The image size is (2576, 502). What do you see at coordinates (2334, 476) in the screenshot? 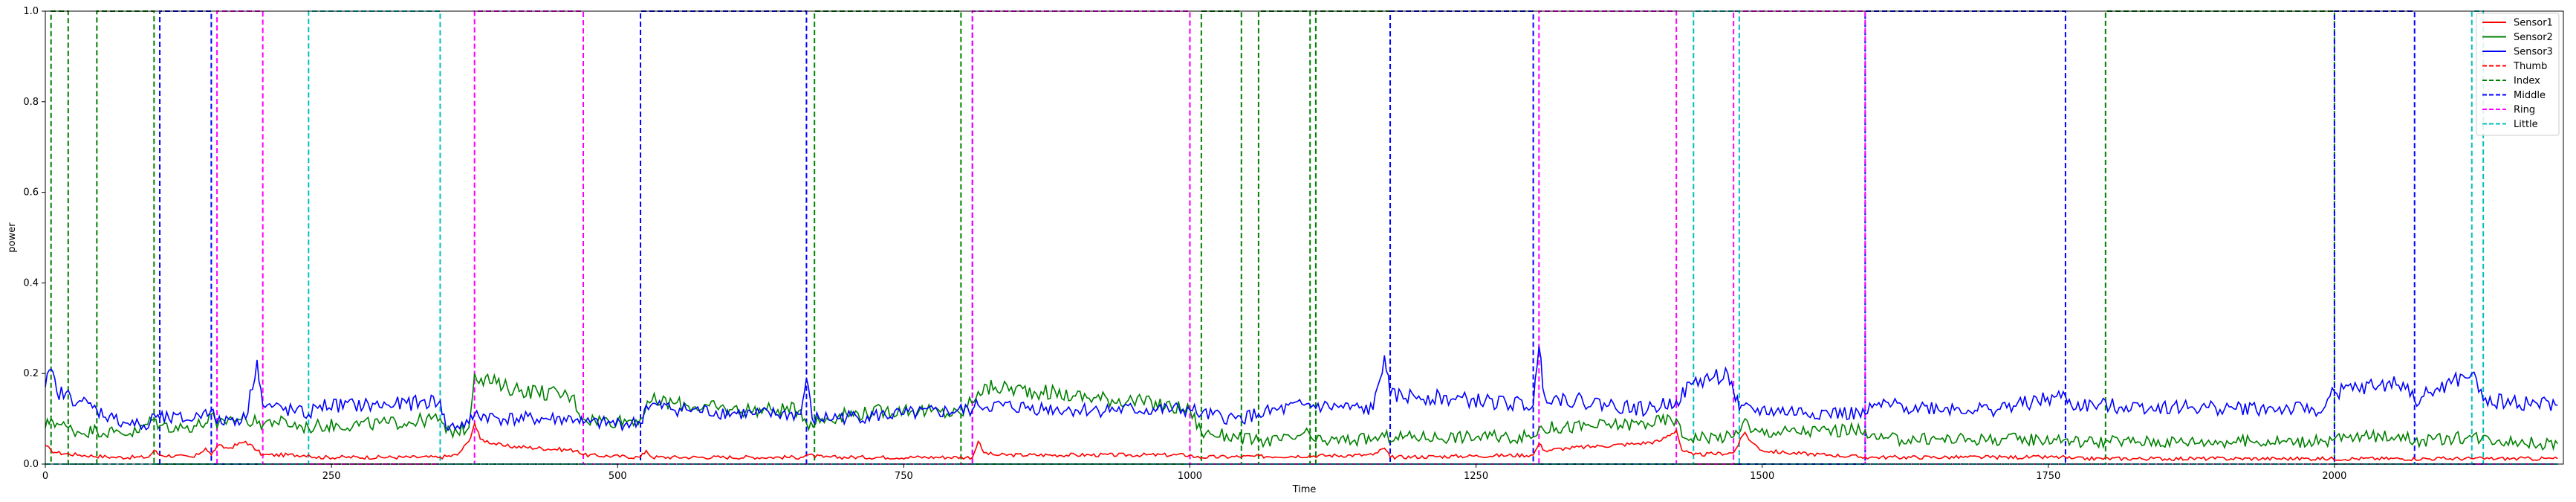
I see `x-tick-label: 2000` at bounding box center [2334, 476].